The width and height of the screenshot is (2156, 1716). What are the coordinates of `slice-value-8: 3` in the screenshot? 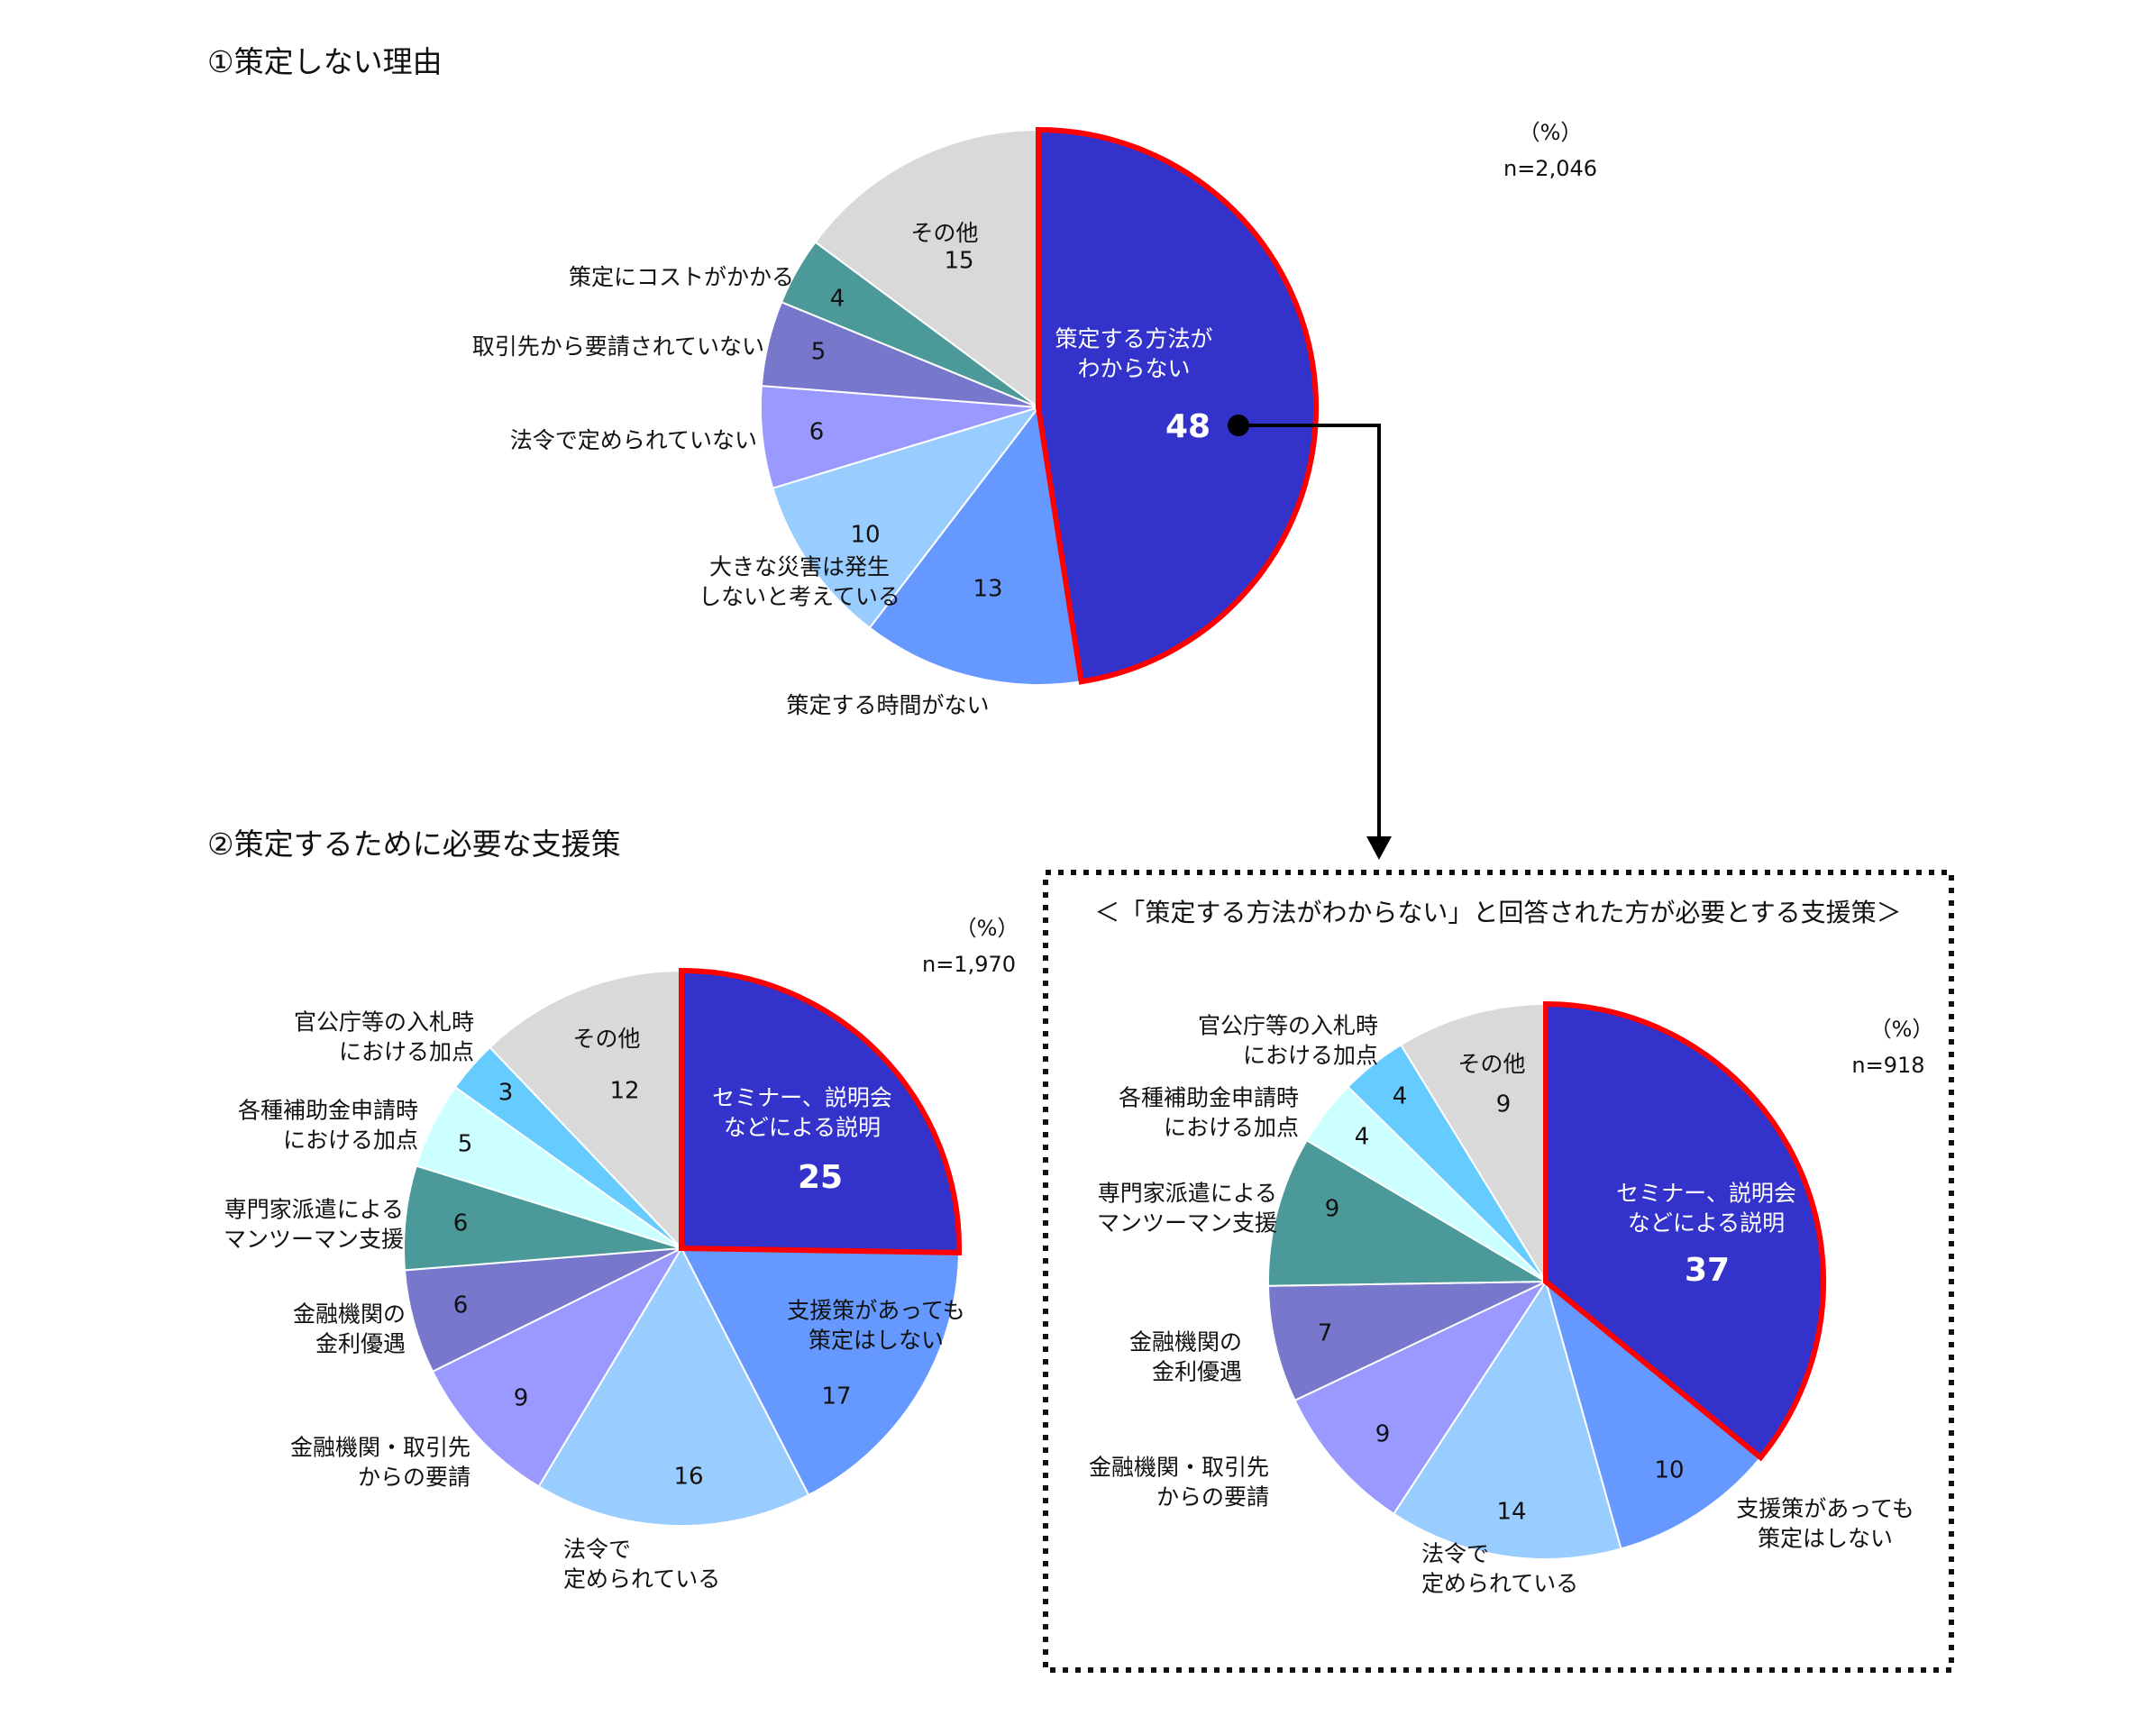 It's located at (506, 1092).